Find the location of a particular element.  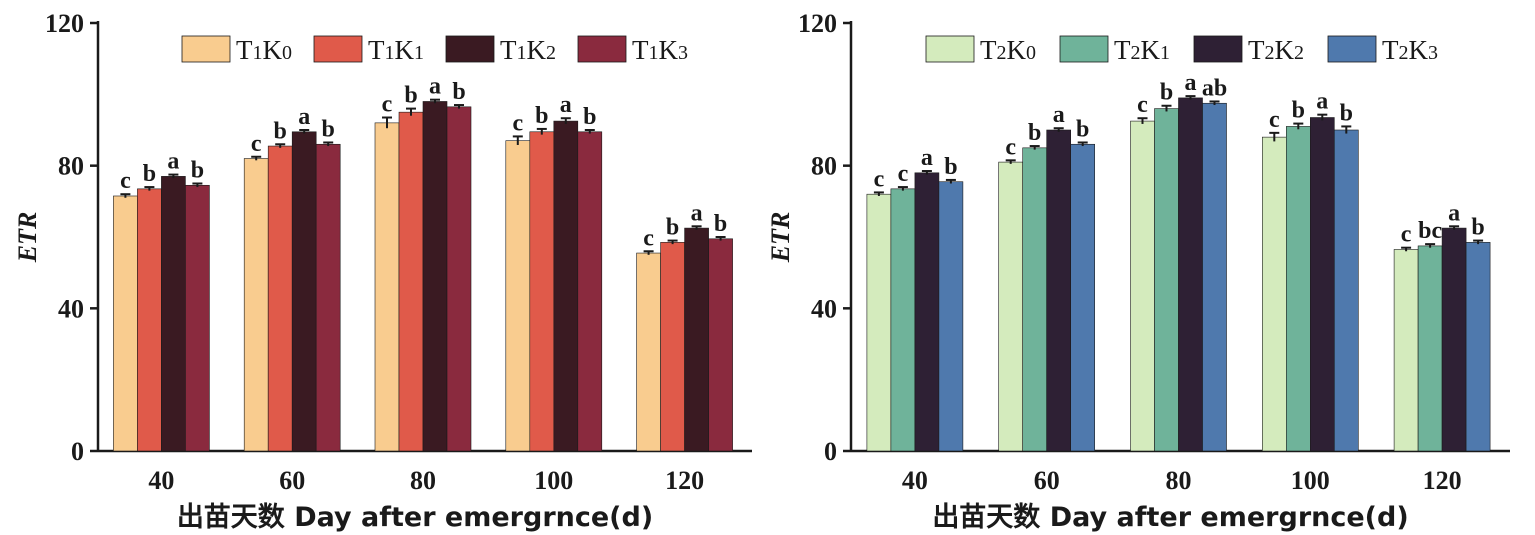

legend-label: T2K1 is located at coordinates (1142, 50).